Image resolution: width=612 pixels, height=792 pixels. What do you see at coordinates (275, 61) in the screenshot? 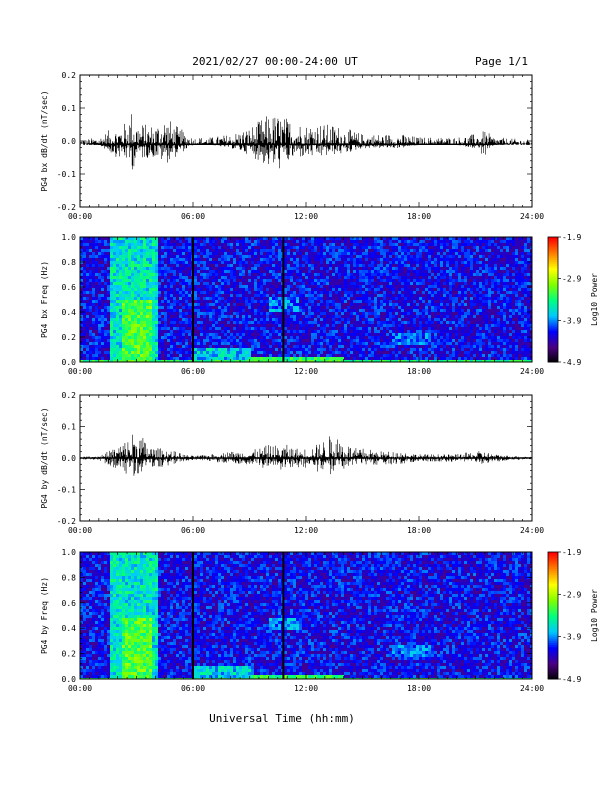
I see `header-date-range: 2021/02/27 00:00-24:00 UT` at bounding box center [275, 61].